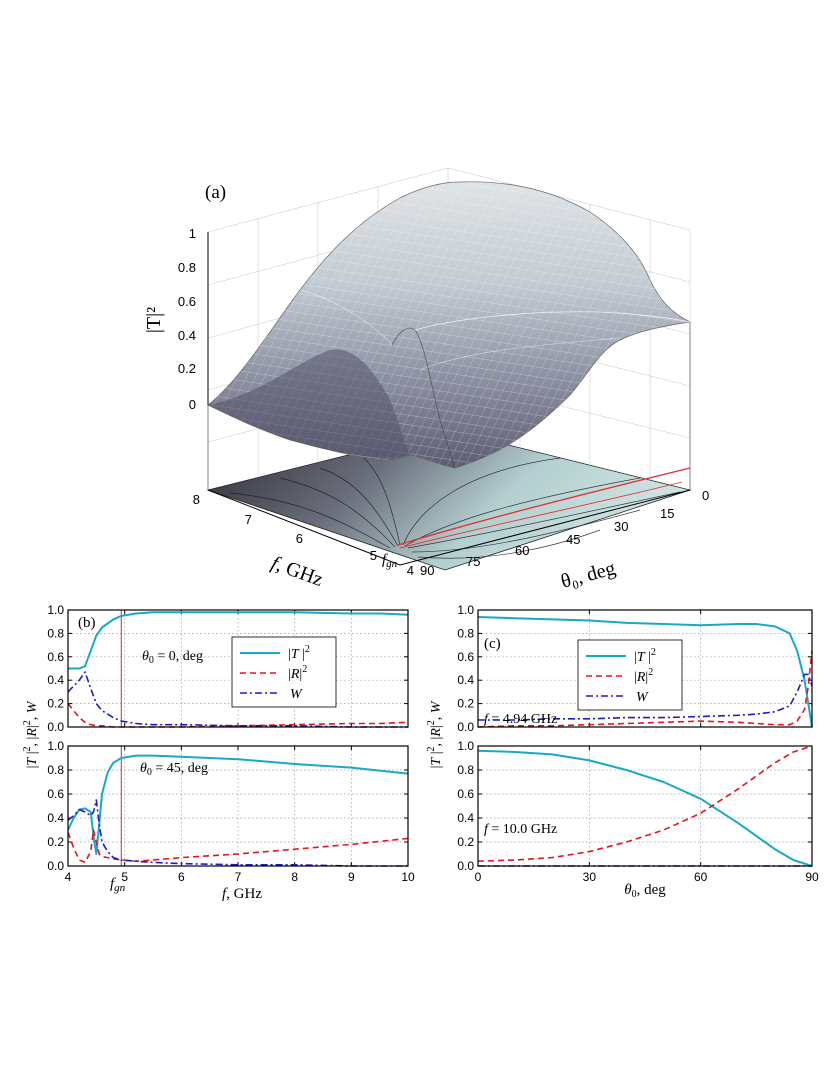 The height and width of the screenshot is (1075, 830). I want to click on legend-c: |T |2 |R|2 W, so click(630, 675).